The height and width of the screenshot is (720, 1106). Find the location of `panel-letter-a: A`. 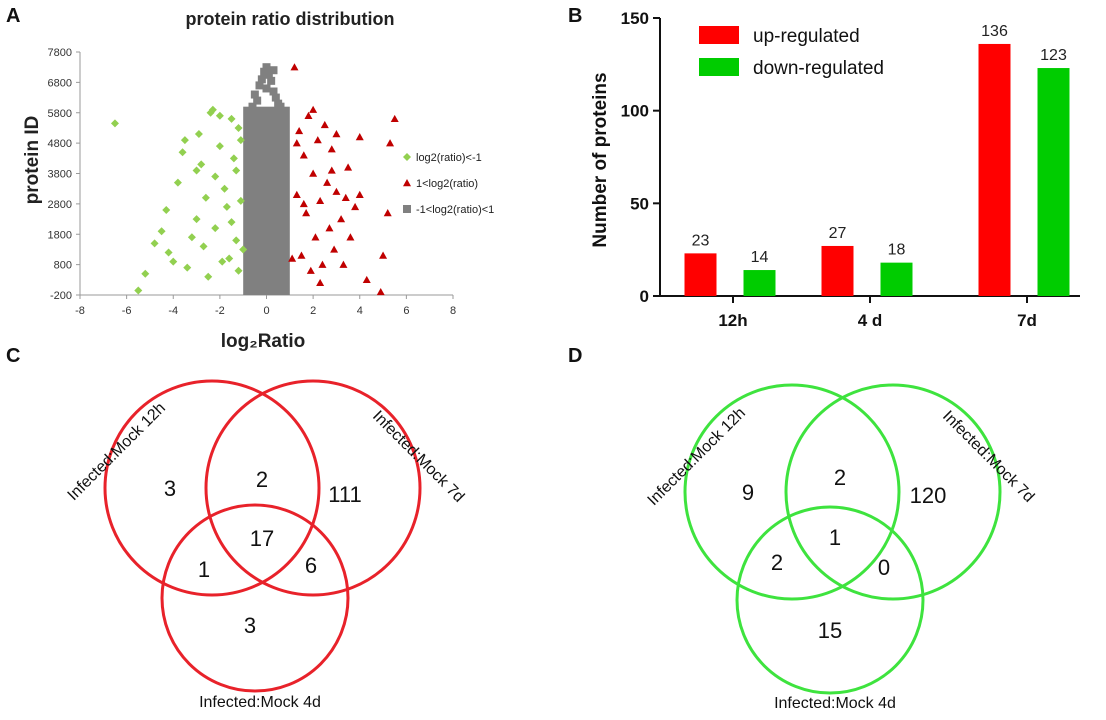

panel-letter-a: A is located at coordinates (13, 16).